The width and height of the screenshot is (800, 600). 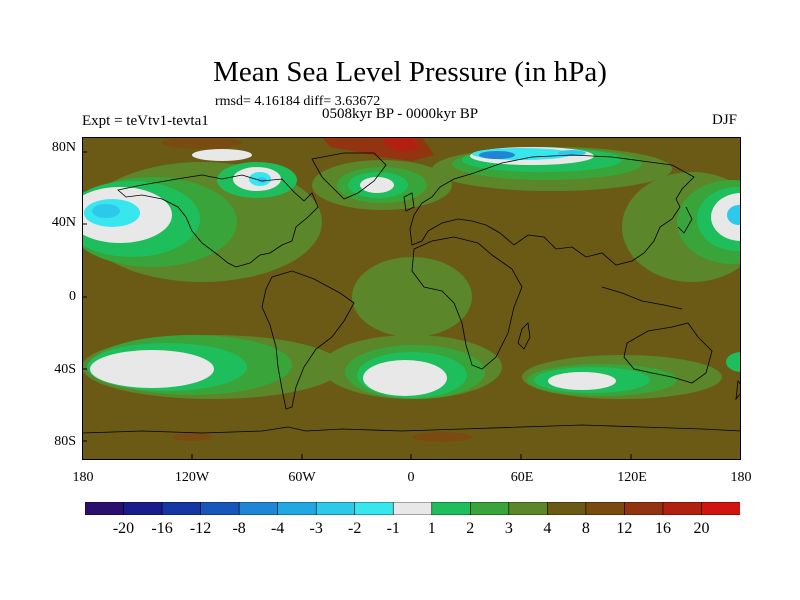 I want to click on colorbar-label: -1, so click(x=393, y=528).